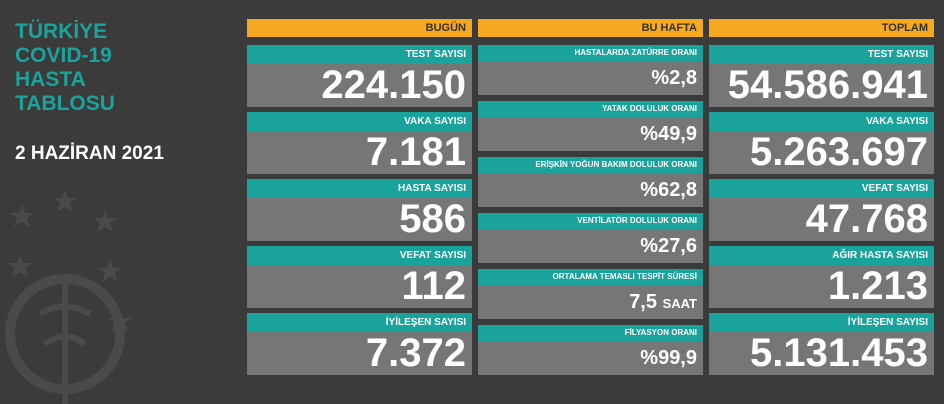 This screenshot has height=404, width=944. I want to click on title-line: HASTA, so click(50, 79).